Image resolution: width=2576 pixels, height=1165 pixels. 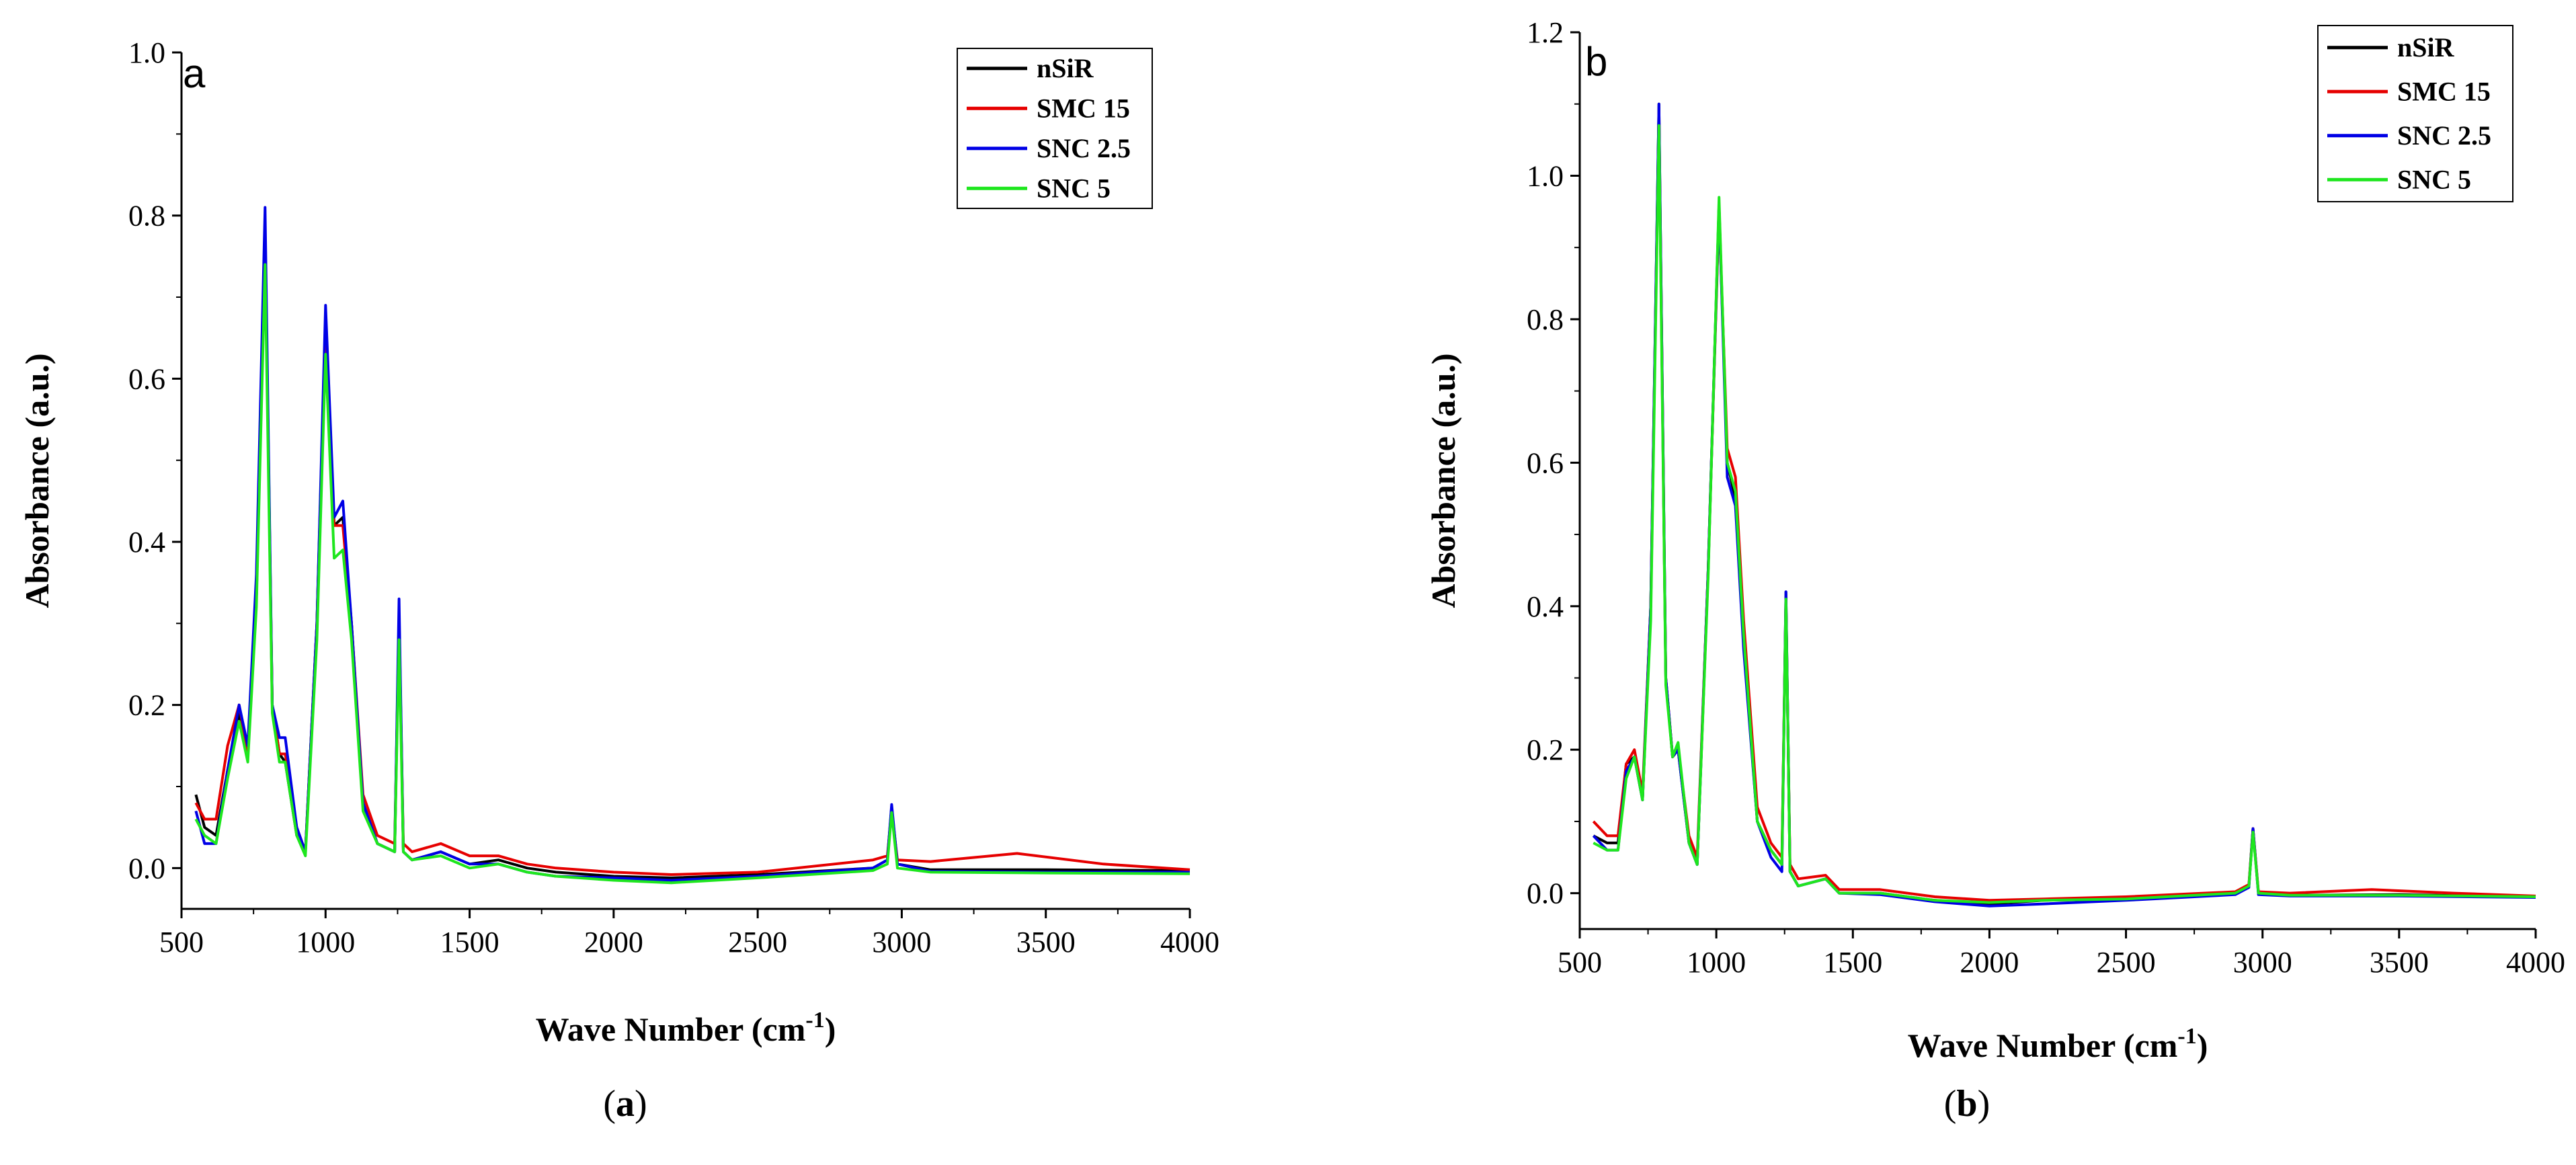 I want to click on y-tick-label-a-0: 0.0, so click(x=146, y=868).